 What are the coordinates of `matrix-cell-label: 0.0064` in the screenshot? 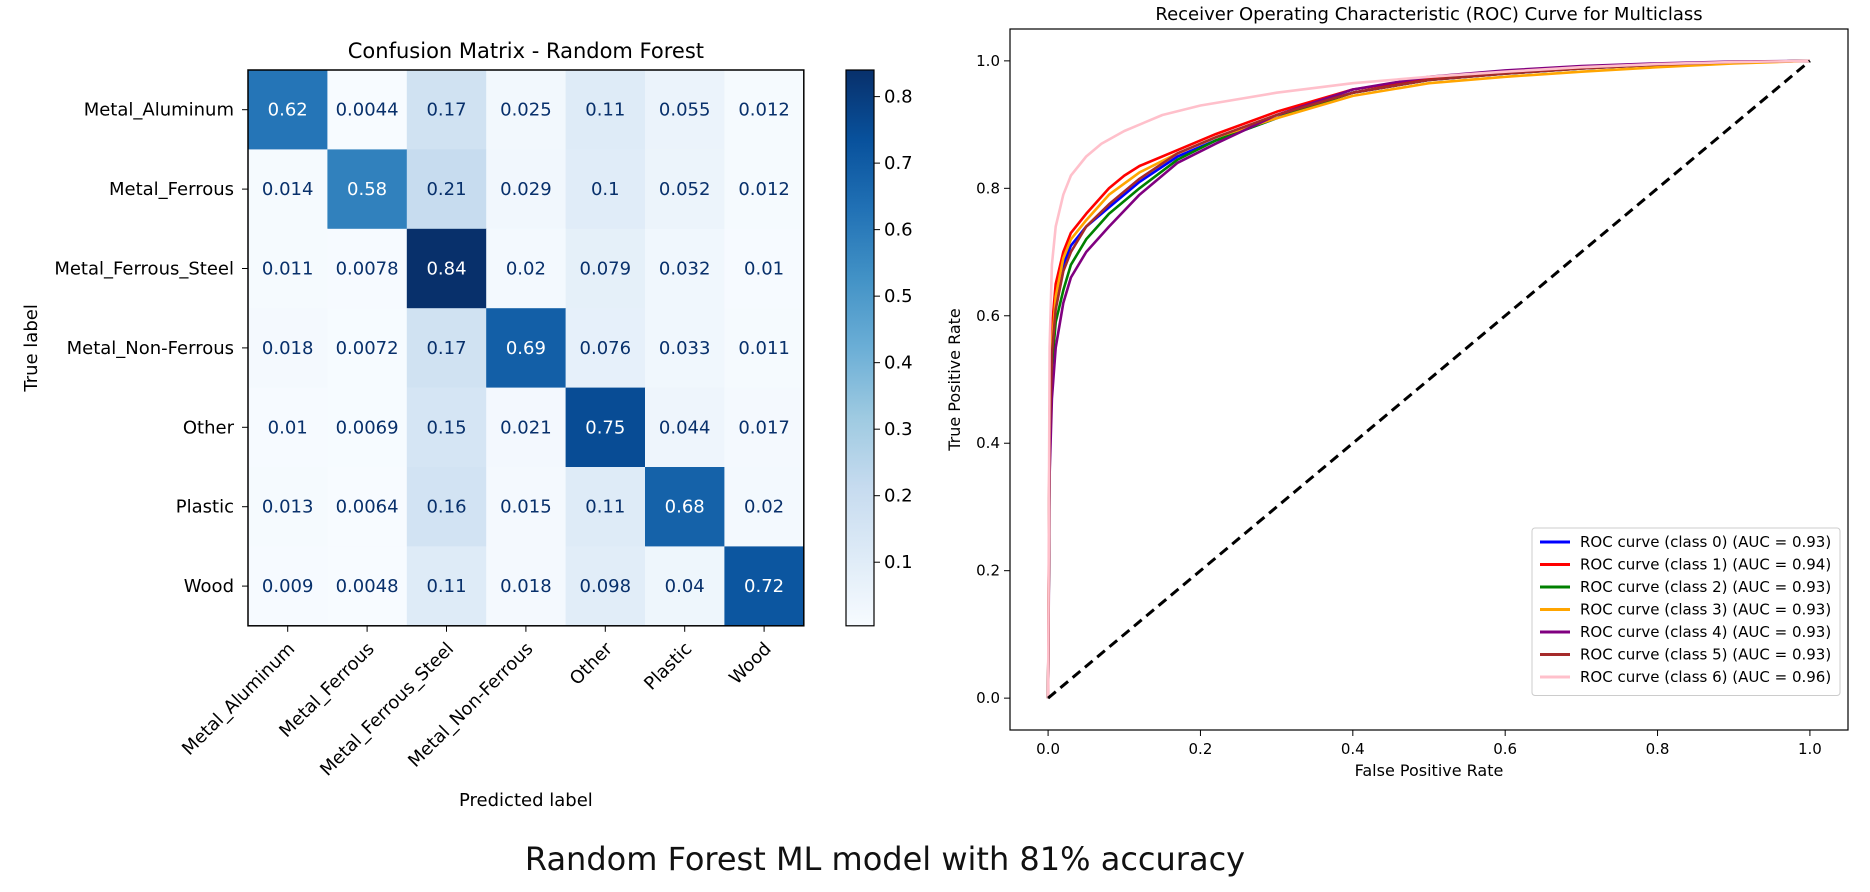 It's located at (367, 507).